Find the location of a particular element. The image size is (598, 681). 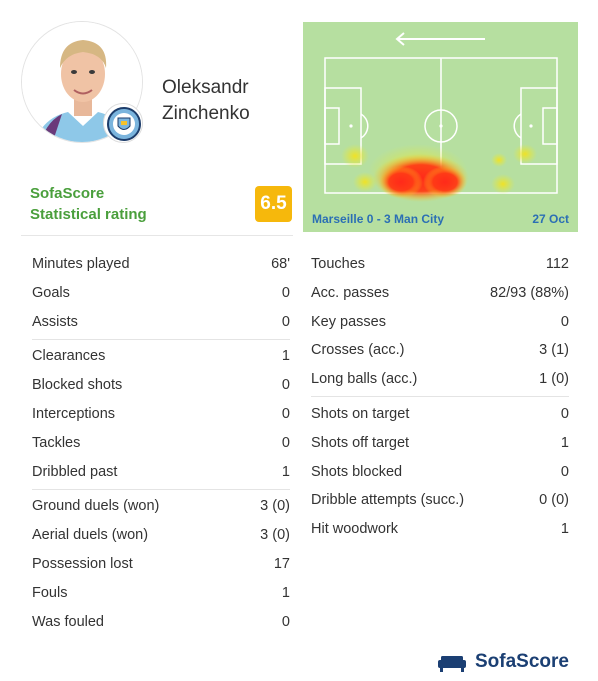

stat-row: Ground duels (won) 3 (0) is located at coordinates (161, 506).